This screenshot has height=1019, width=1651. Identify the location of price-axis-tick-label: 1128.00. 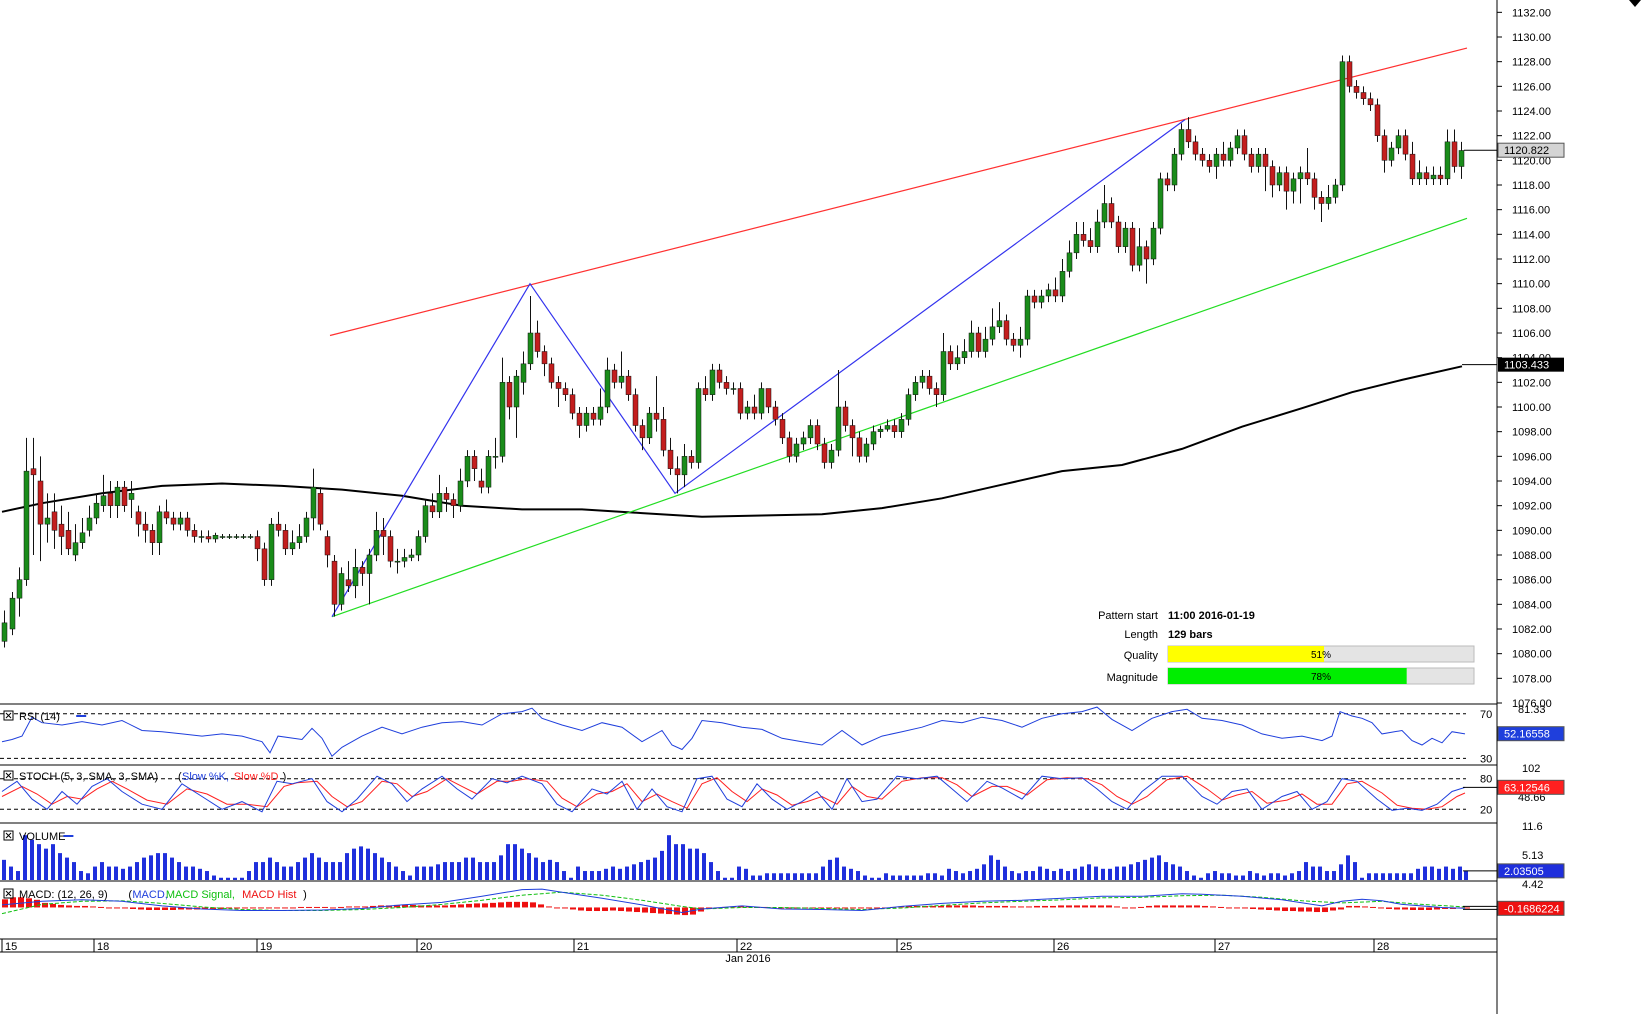
(1531, 63).